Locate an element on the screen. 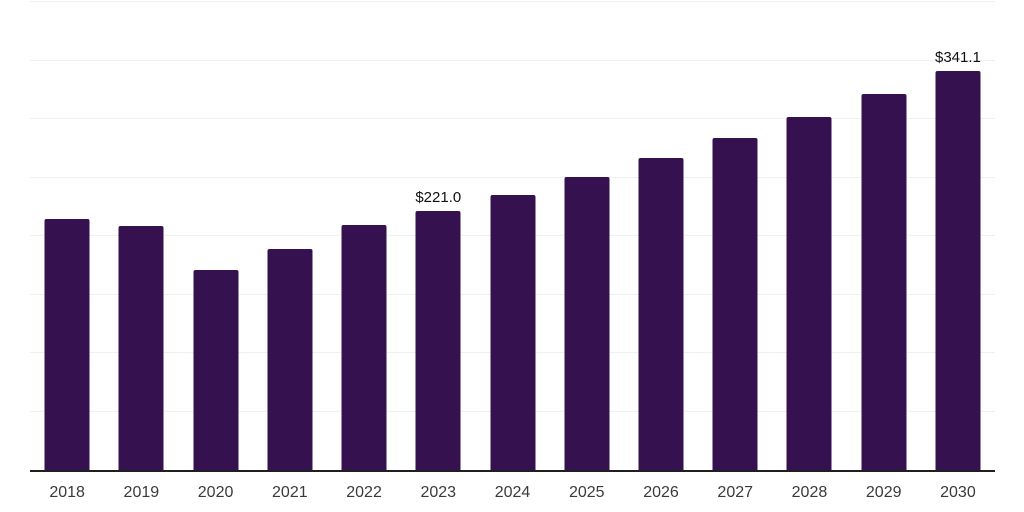 This screenshot has width=1024, height=512. x-tick-label-2019: 2019 is located at coordinates (141, 492).